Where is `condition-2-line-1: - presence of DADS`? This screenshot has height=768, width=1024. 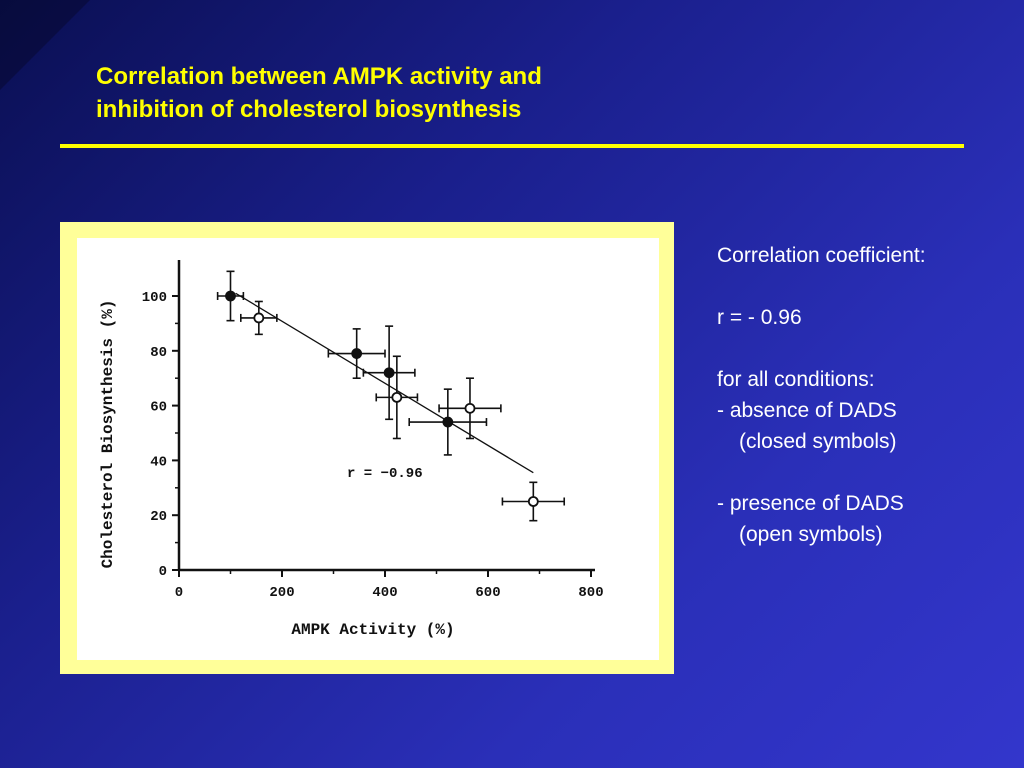 condition-2-line-1: - presence of DADS is located at coordinates (810, 503).